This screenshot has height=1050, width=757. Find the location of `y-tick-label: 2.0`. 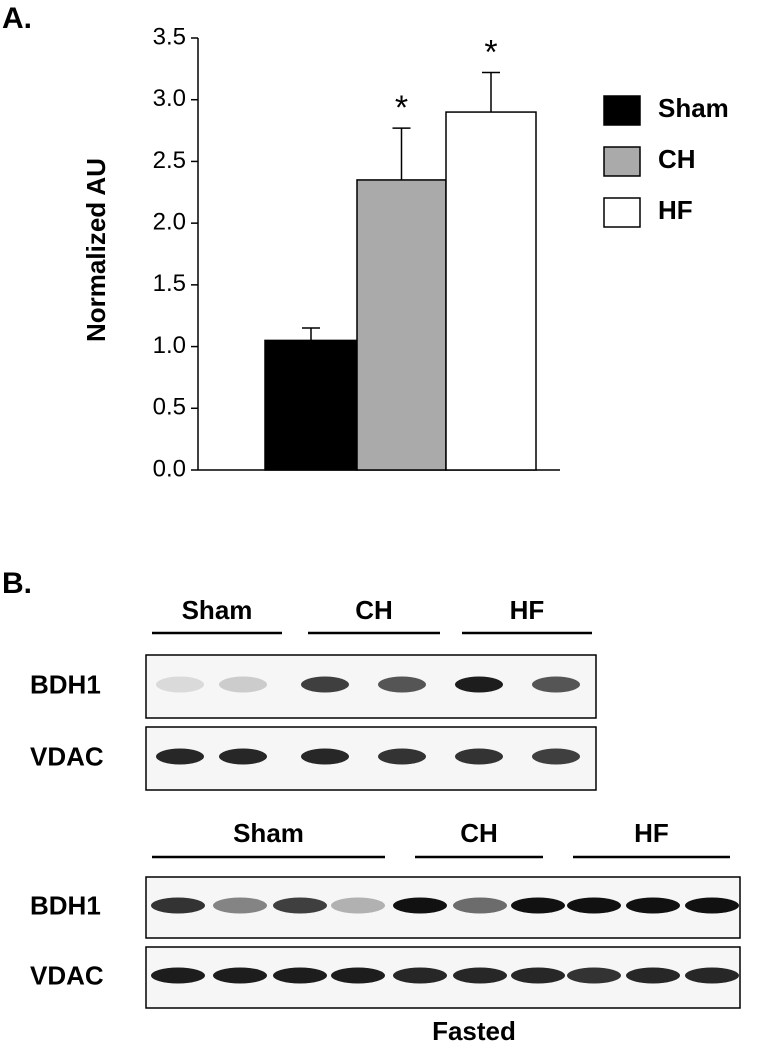

y-tick-label: 2.0 is located at coordinates (169, 221).